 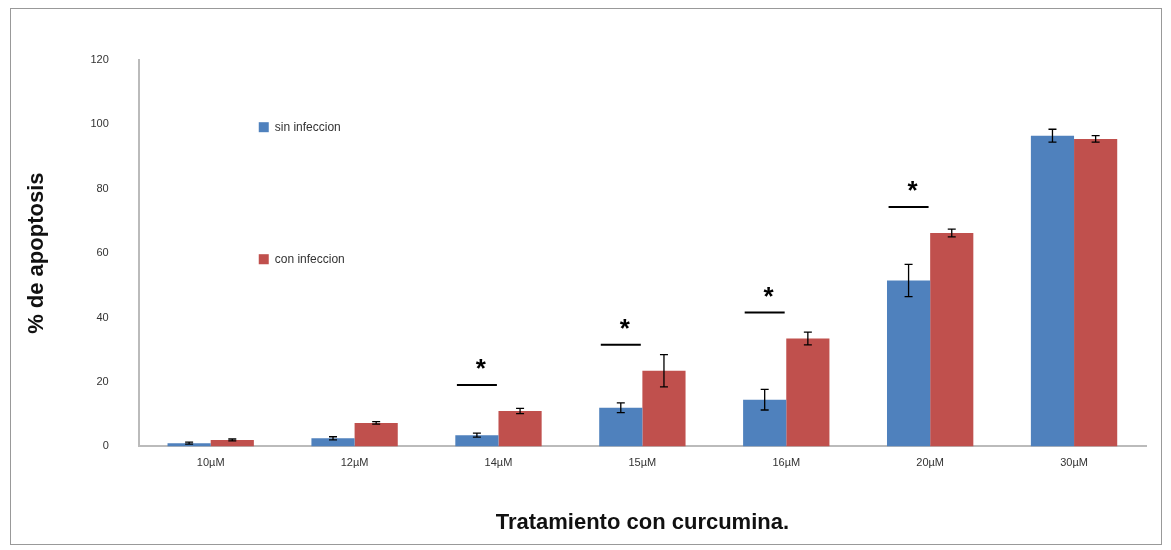 I want to click on y-tick-label: 0, so click(x=105, y=445).